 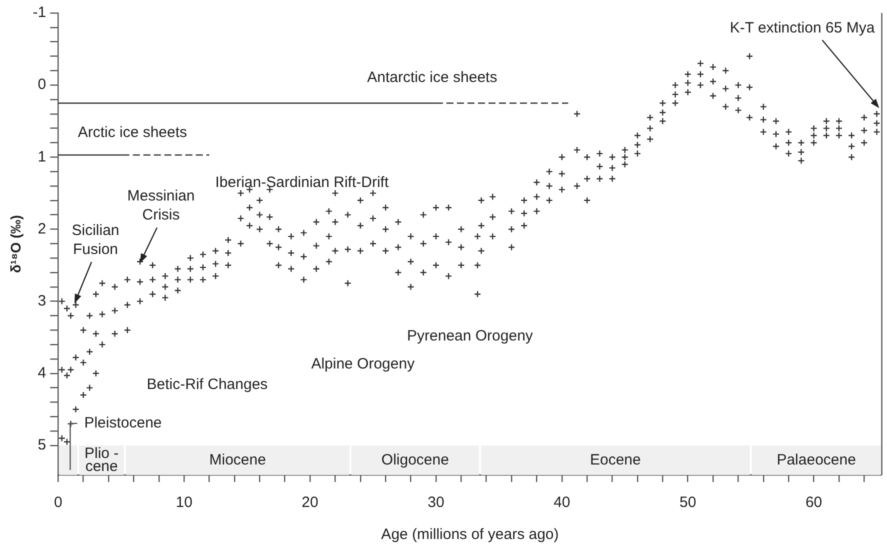 What do you see at coordinates (42, 445) in the screenshot?
I see `y-tick-label: 5` at bounding box center [42, 445].